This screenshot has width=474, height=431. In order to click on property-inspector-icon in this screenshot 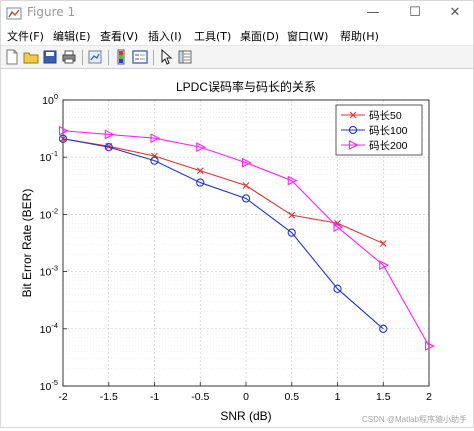, I will do `click(185, 57)`.